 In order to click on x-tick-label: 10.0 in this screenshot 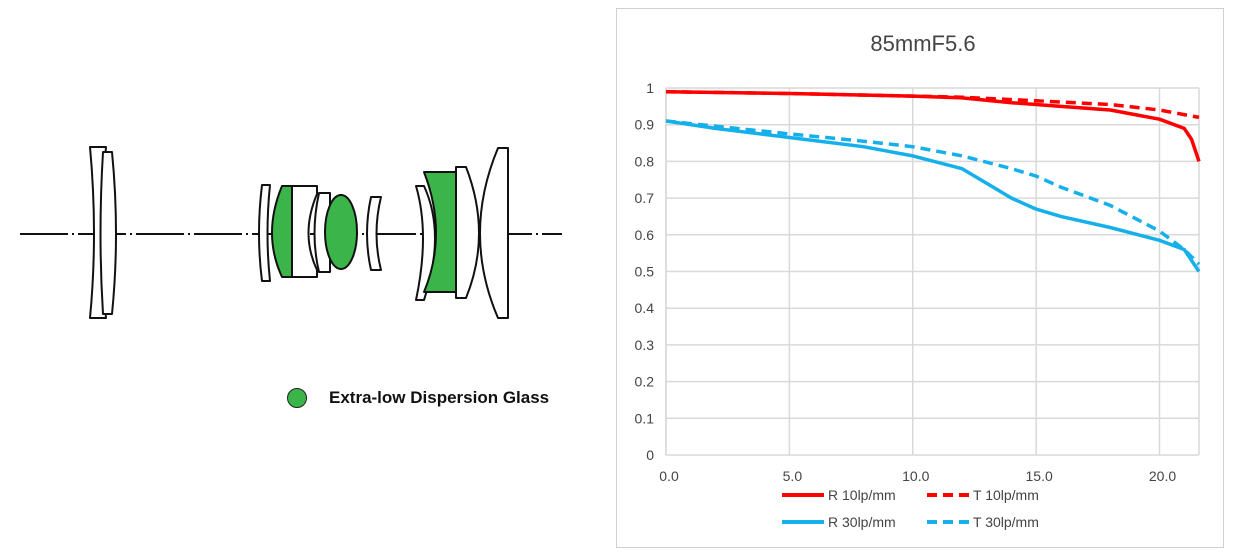, I will do `click(915, 476)`.